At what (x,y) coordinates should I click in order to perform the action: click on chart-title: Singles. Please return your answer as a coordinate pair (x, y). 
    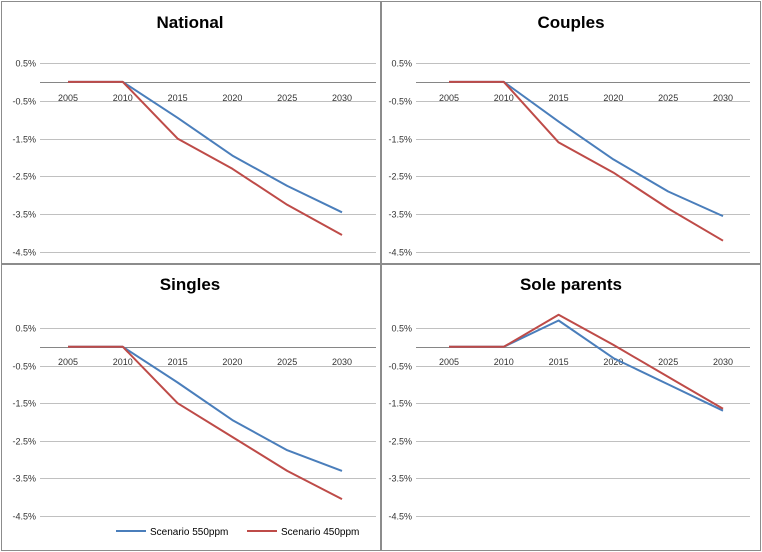
    Looking at the image, I should click on (190, 284).